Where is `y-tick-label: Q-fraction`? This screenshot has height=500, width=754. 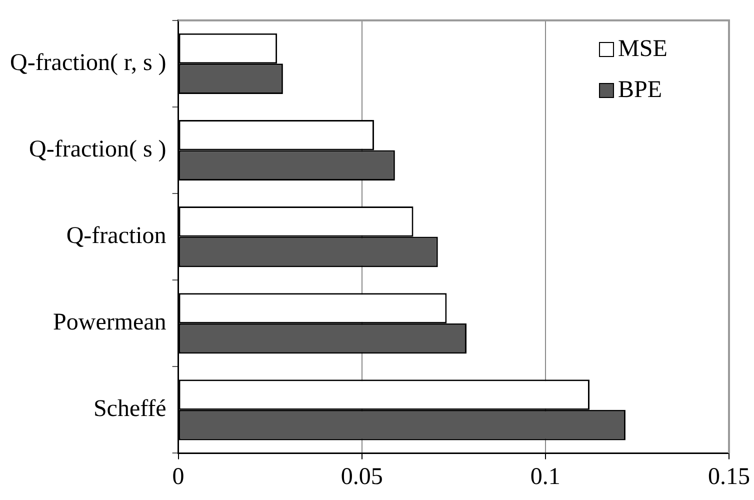
y-tick-label: Q-fraction is located at coordinates (116, 236).